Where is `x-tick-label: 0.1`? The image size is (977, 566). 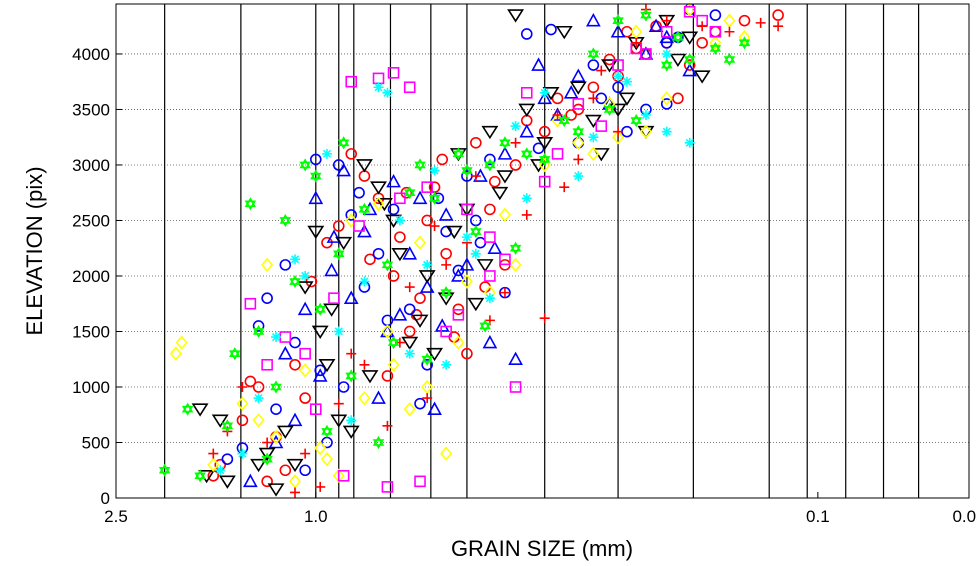
x-tick-label: 0.1 is located at coordinates (818, 516).